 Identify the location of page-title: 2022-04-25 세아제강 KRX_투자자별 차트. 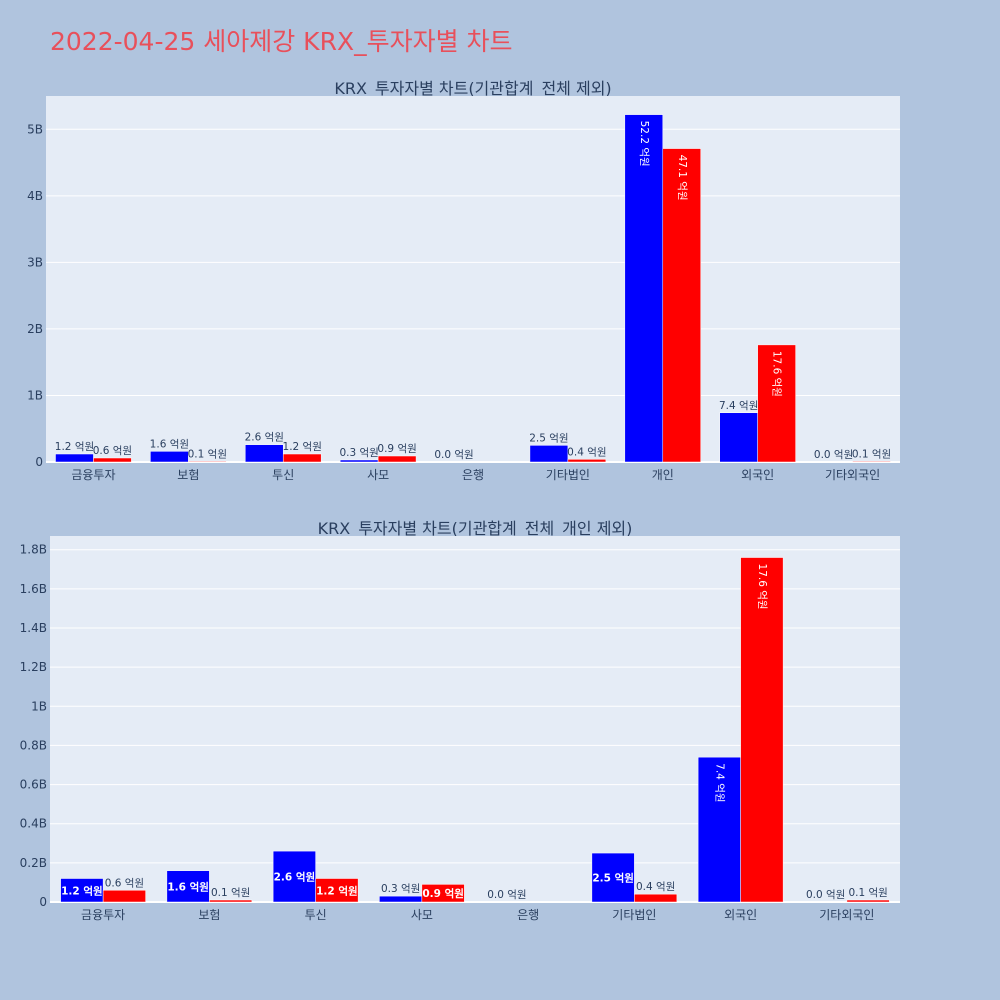
(281, 41).